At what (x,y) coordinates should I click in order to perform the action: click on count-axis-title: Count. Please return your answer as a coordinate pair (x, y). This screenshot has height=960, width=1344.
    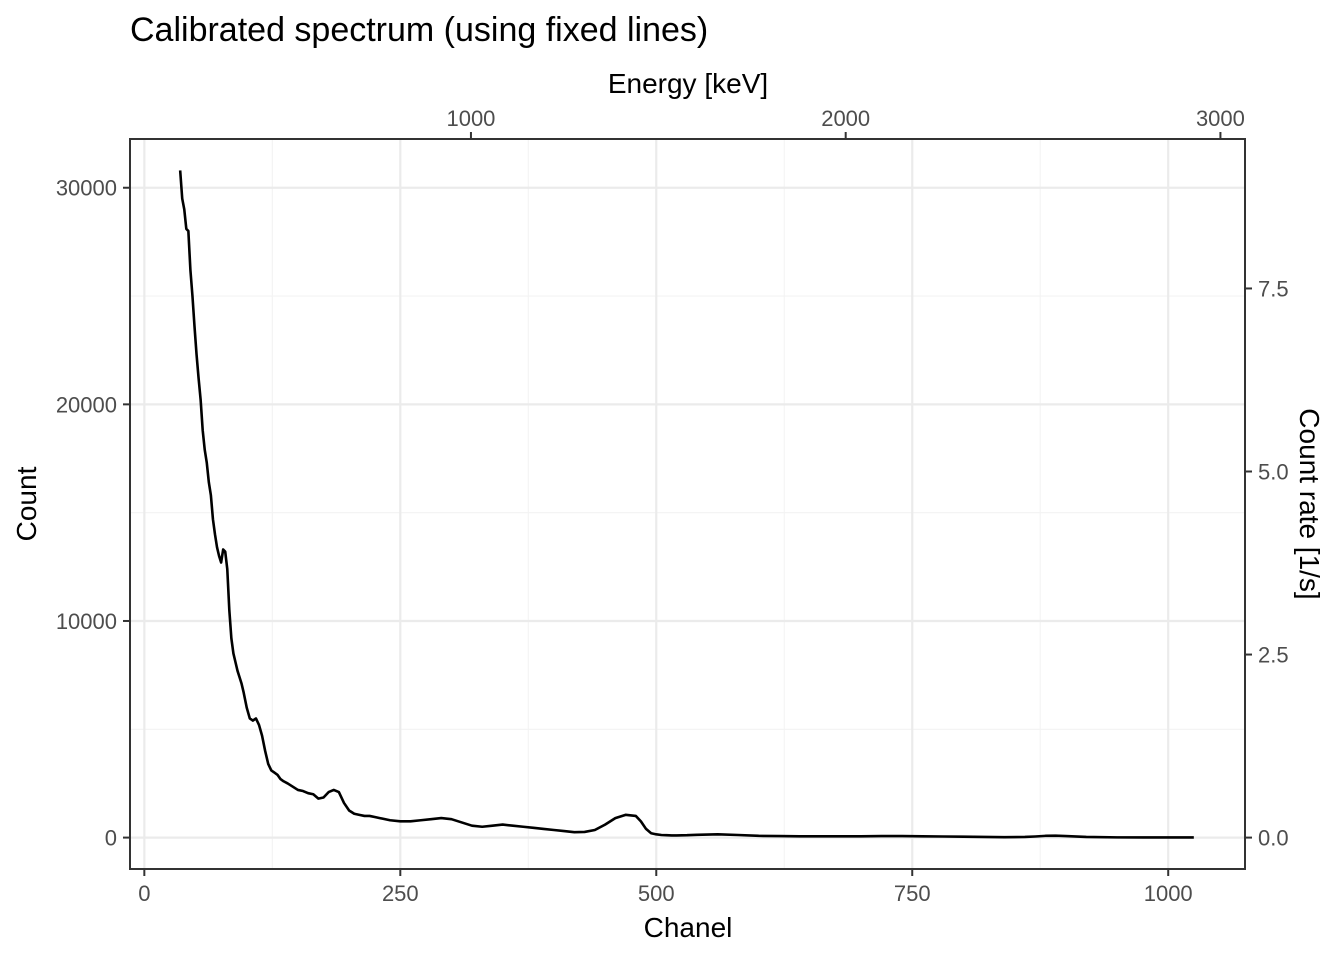
    Looking at the image, I should click on (26, 503).